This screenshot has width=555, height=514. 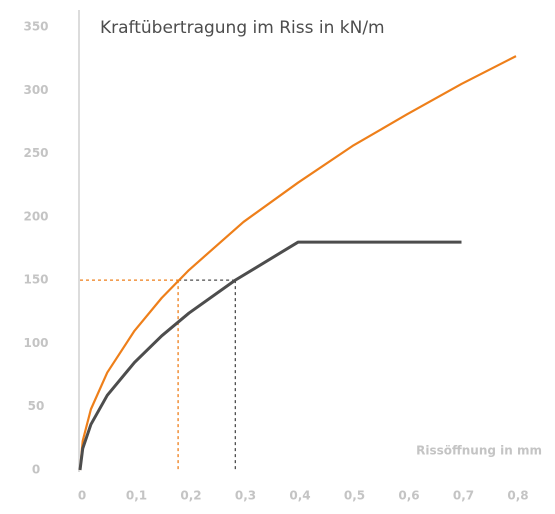 What do you see at coordinates (35, 280) in the screenshot?
I see `y-tick-label: 150` at bounding box center [35, 280].